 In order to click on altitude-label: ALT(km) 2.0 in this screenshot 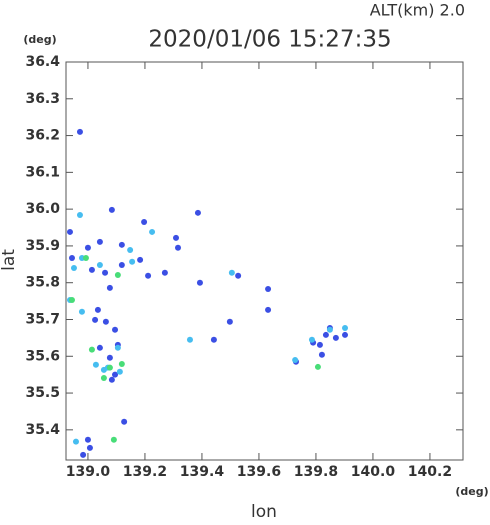, I will do `click(417, 10)`.